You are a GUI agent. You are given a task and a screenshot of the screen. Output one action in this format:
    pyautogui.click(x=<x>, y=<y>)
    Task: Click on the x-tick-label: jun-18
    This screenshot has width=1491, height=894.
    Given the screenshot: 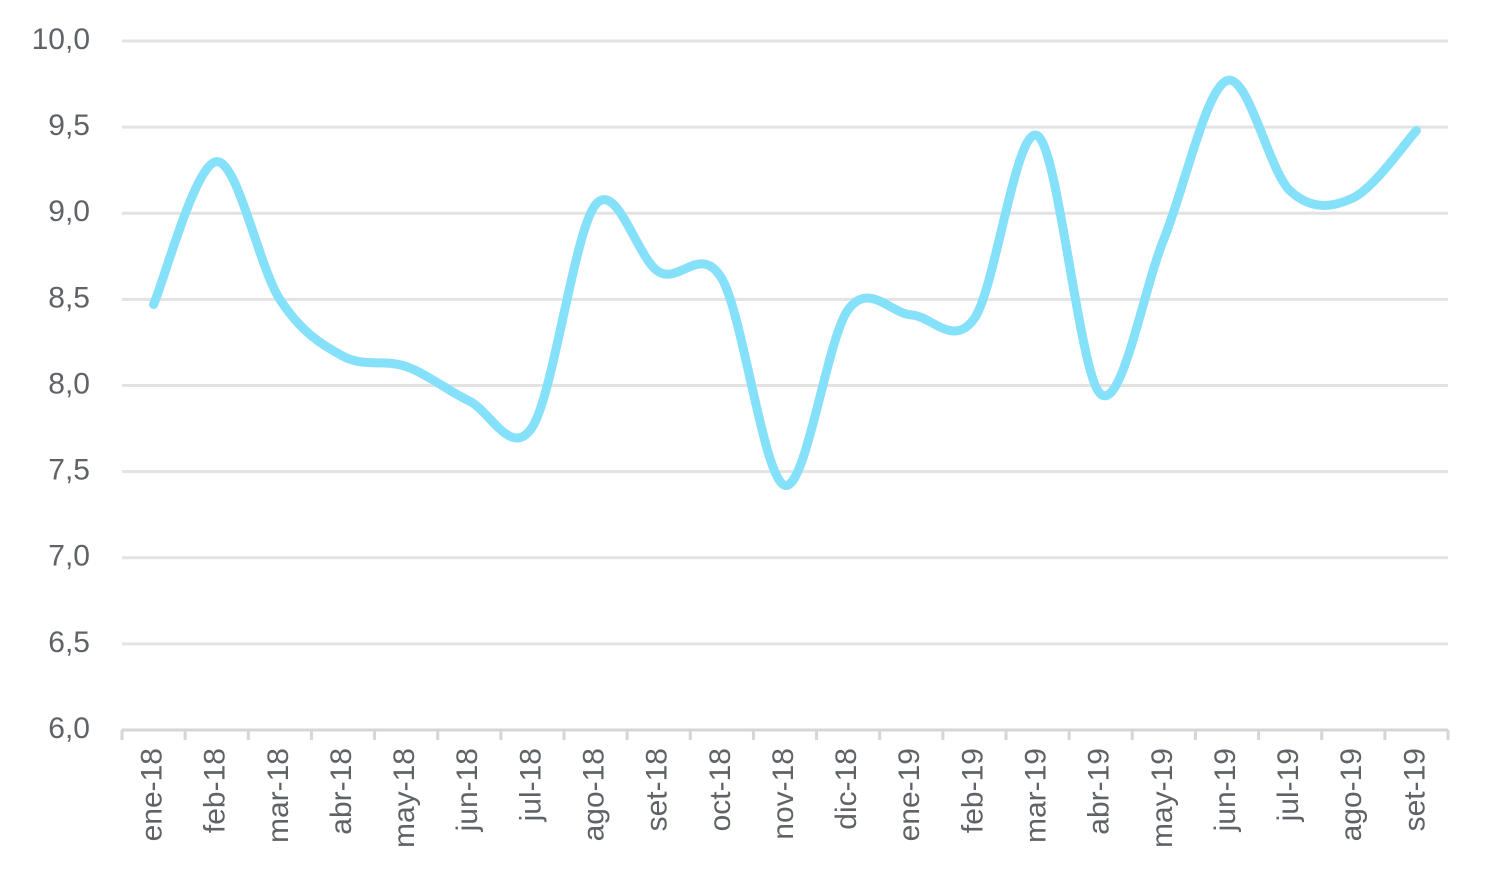 What is the action you would take?
    pyautogui.click(x=467, y=790)
    